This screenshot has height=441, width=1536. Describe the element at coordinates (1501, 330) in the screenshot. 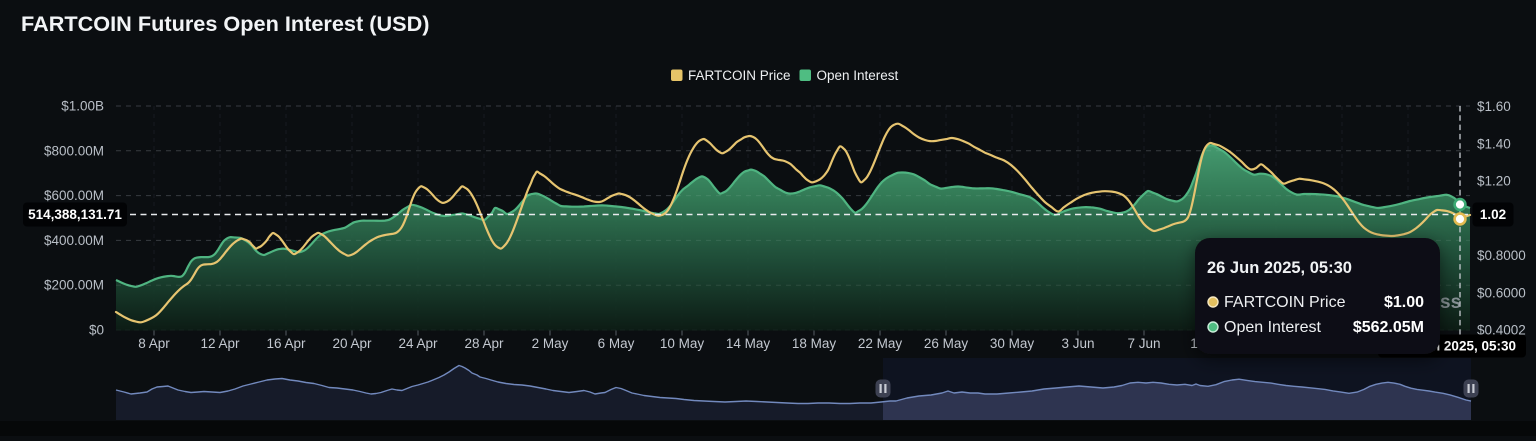

I see `svg-text: $0.4002` at that location.